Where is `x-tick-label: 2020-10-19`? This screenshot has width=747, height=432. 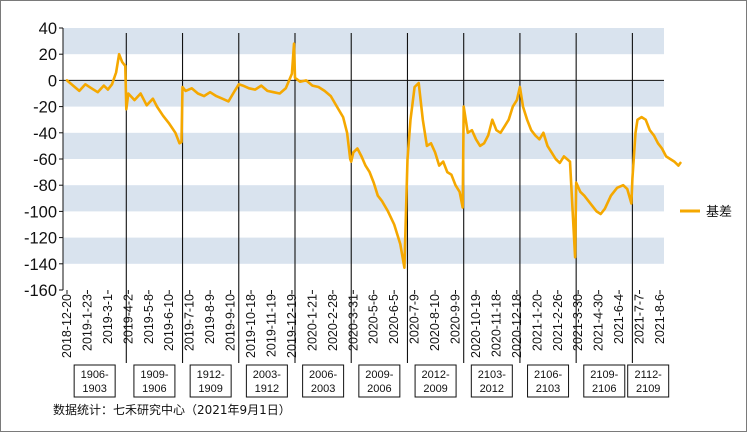
x-tick-label: 2020-10-19 is located at coordinates (476, 326).